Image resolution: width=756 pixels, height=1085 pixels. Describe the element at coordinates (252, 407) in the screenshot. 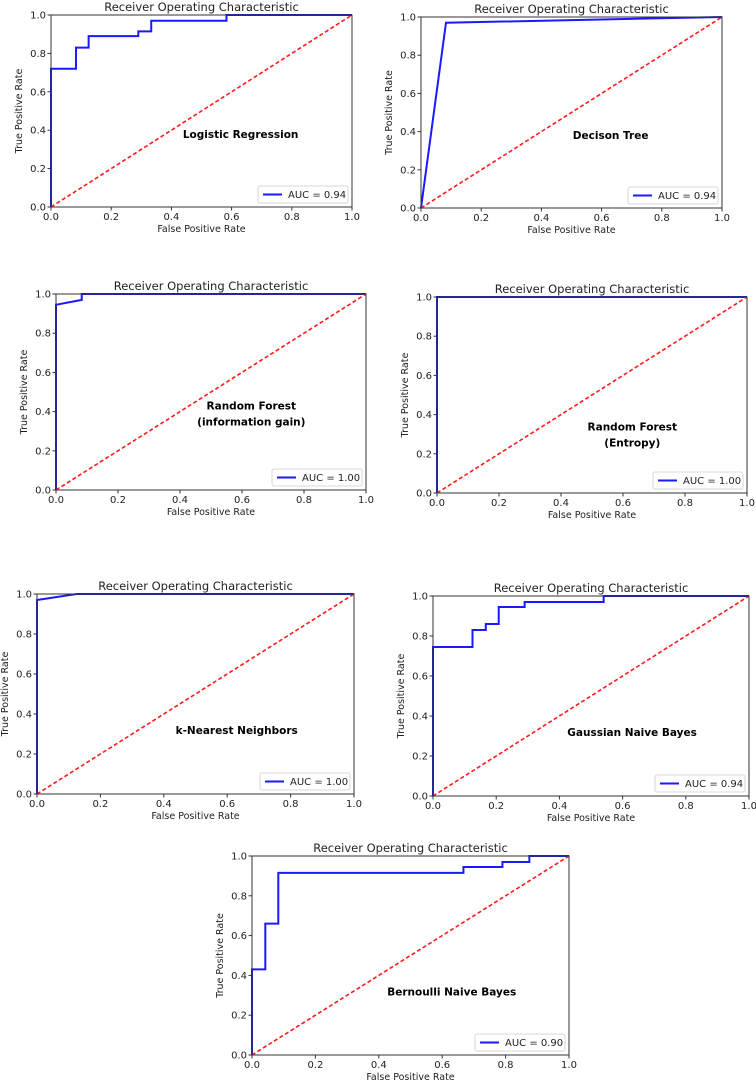

I see `model-name-annotation: Random Forest` at that location.